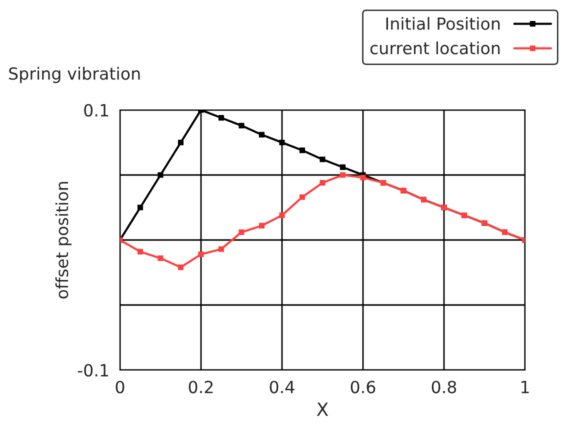  I want to click on y-tick-label: -0.1, so click(93, 370).